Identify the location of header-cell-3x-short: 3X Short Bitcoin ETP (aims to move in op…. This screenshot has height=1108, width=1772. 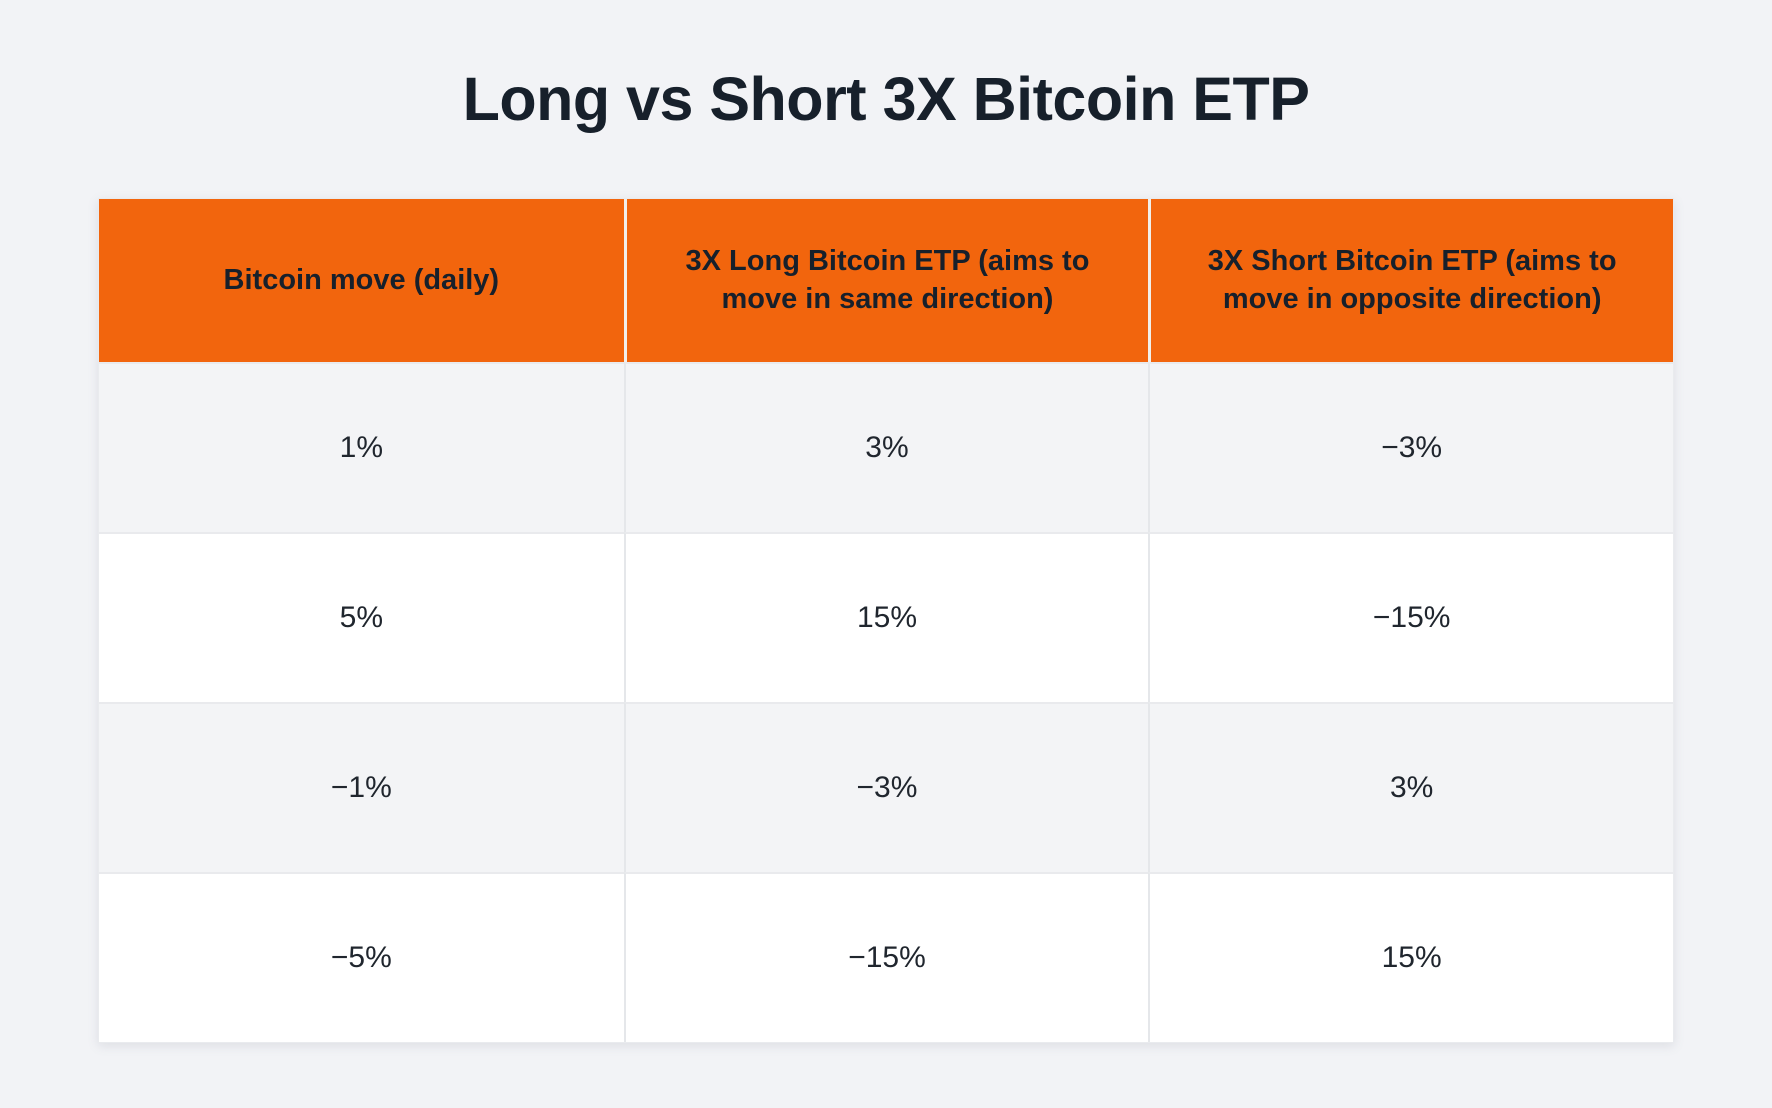
(1410, 280).